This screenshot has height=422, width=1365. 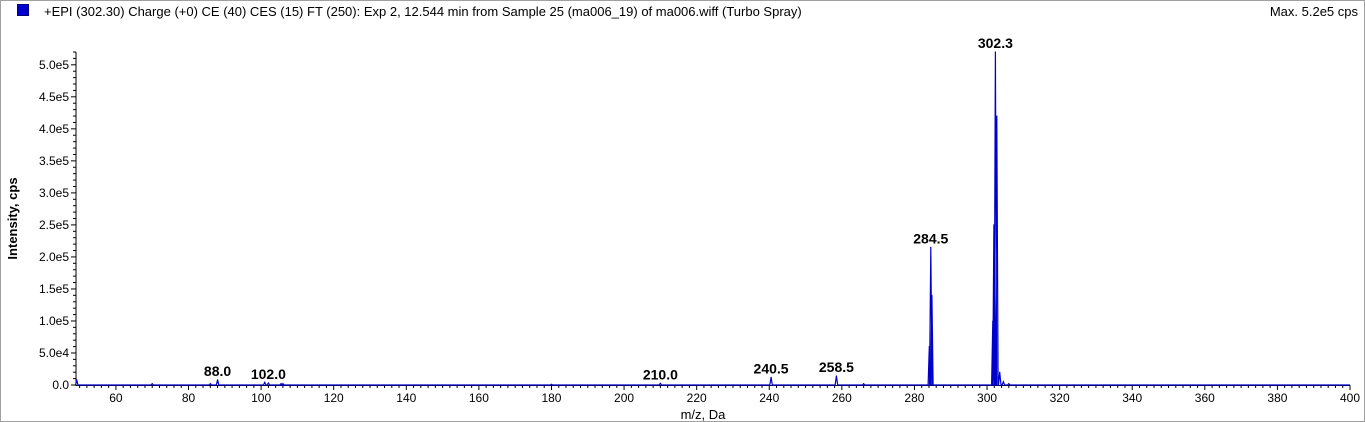 What do you see at coordinates (54, 97) in the screenshot?
I see `y-tick-label: 4.5e5` at bounding box center [54, 97].